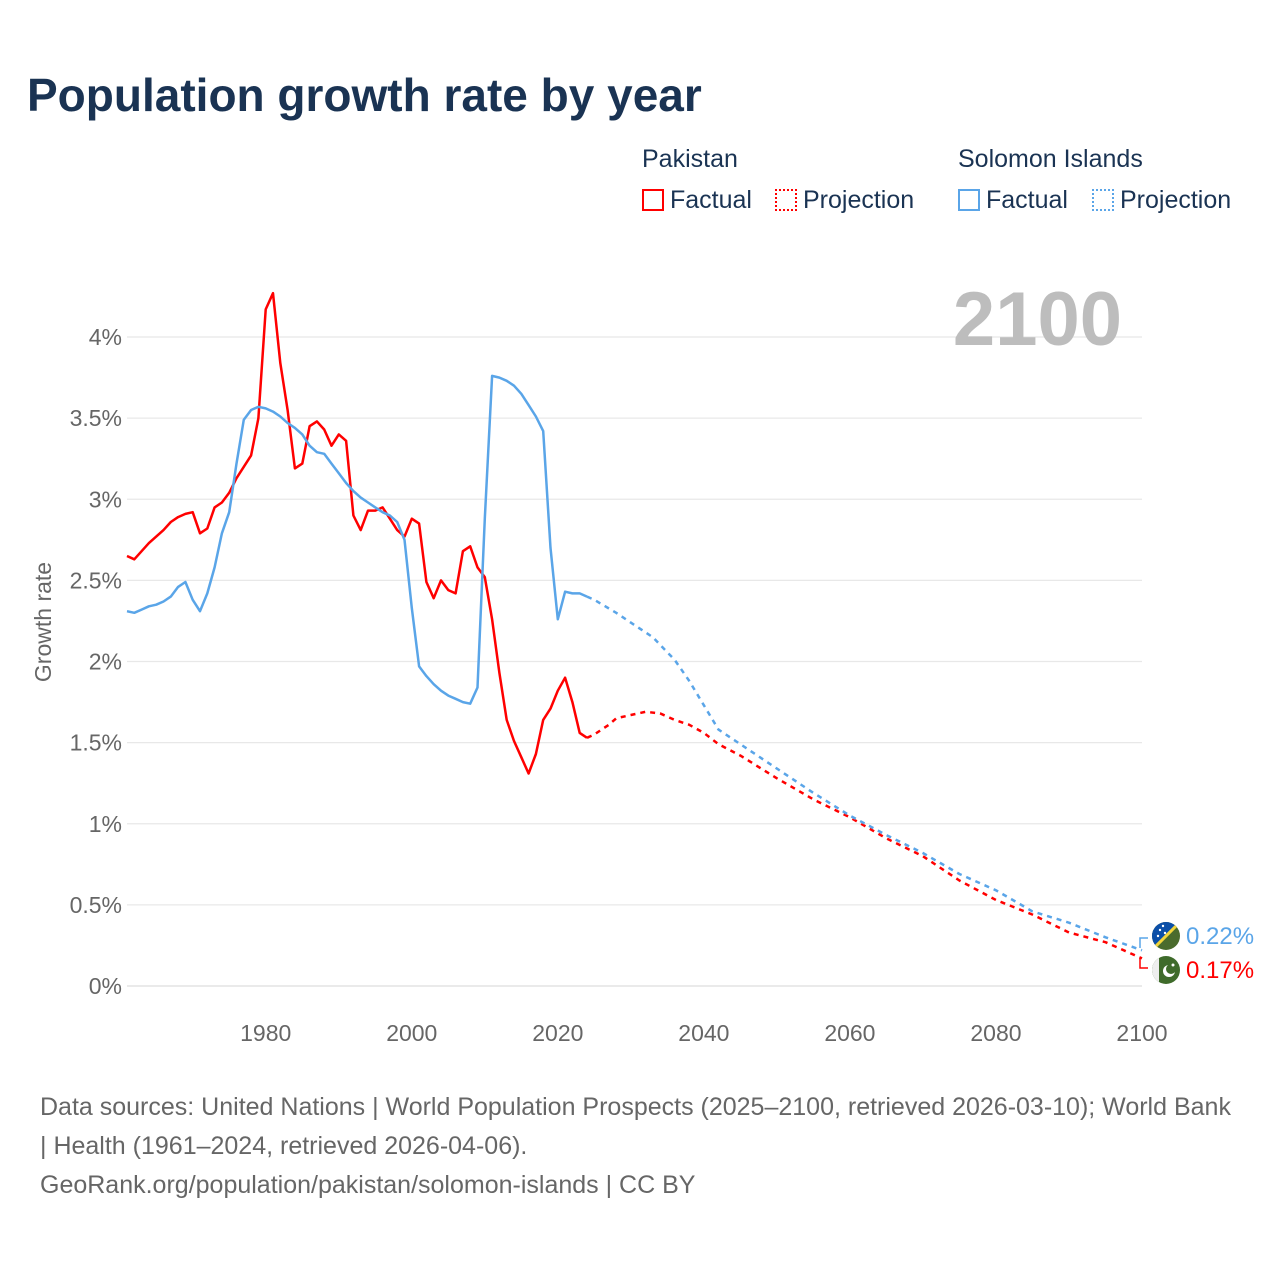  Describe the element at coordinates (357, 539) in the screenshot. I see `series-line-solomon-islands-factual` at that location.